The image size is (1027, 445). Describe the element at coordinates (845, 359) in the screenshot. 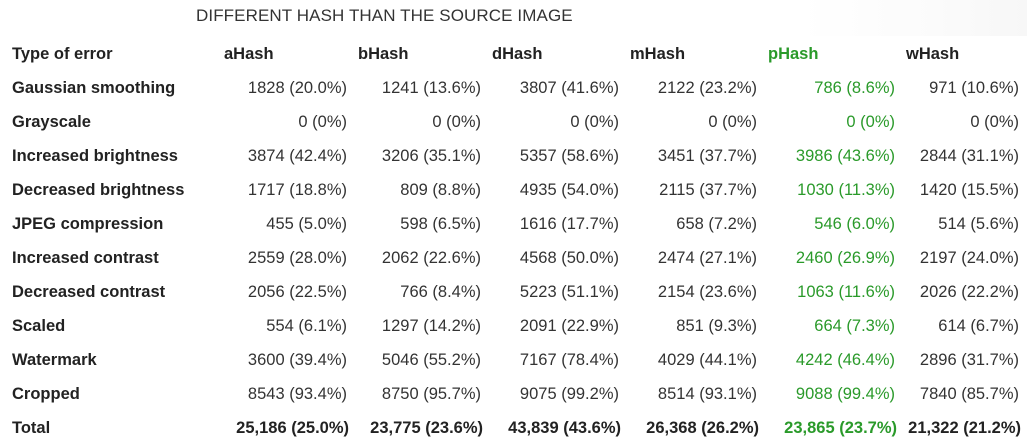

I see `table-cell: 4242 (46.4%)` at that location.